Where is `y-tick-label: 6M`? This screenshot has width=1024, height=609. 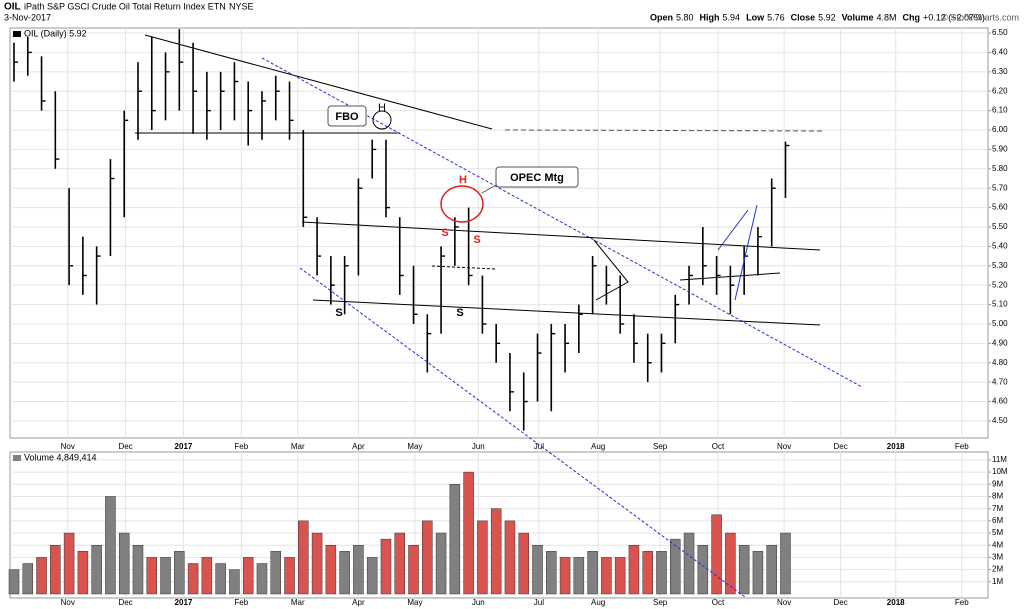 y-tick-label: 6M is located at coordinates (997, 520).